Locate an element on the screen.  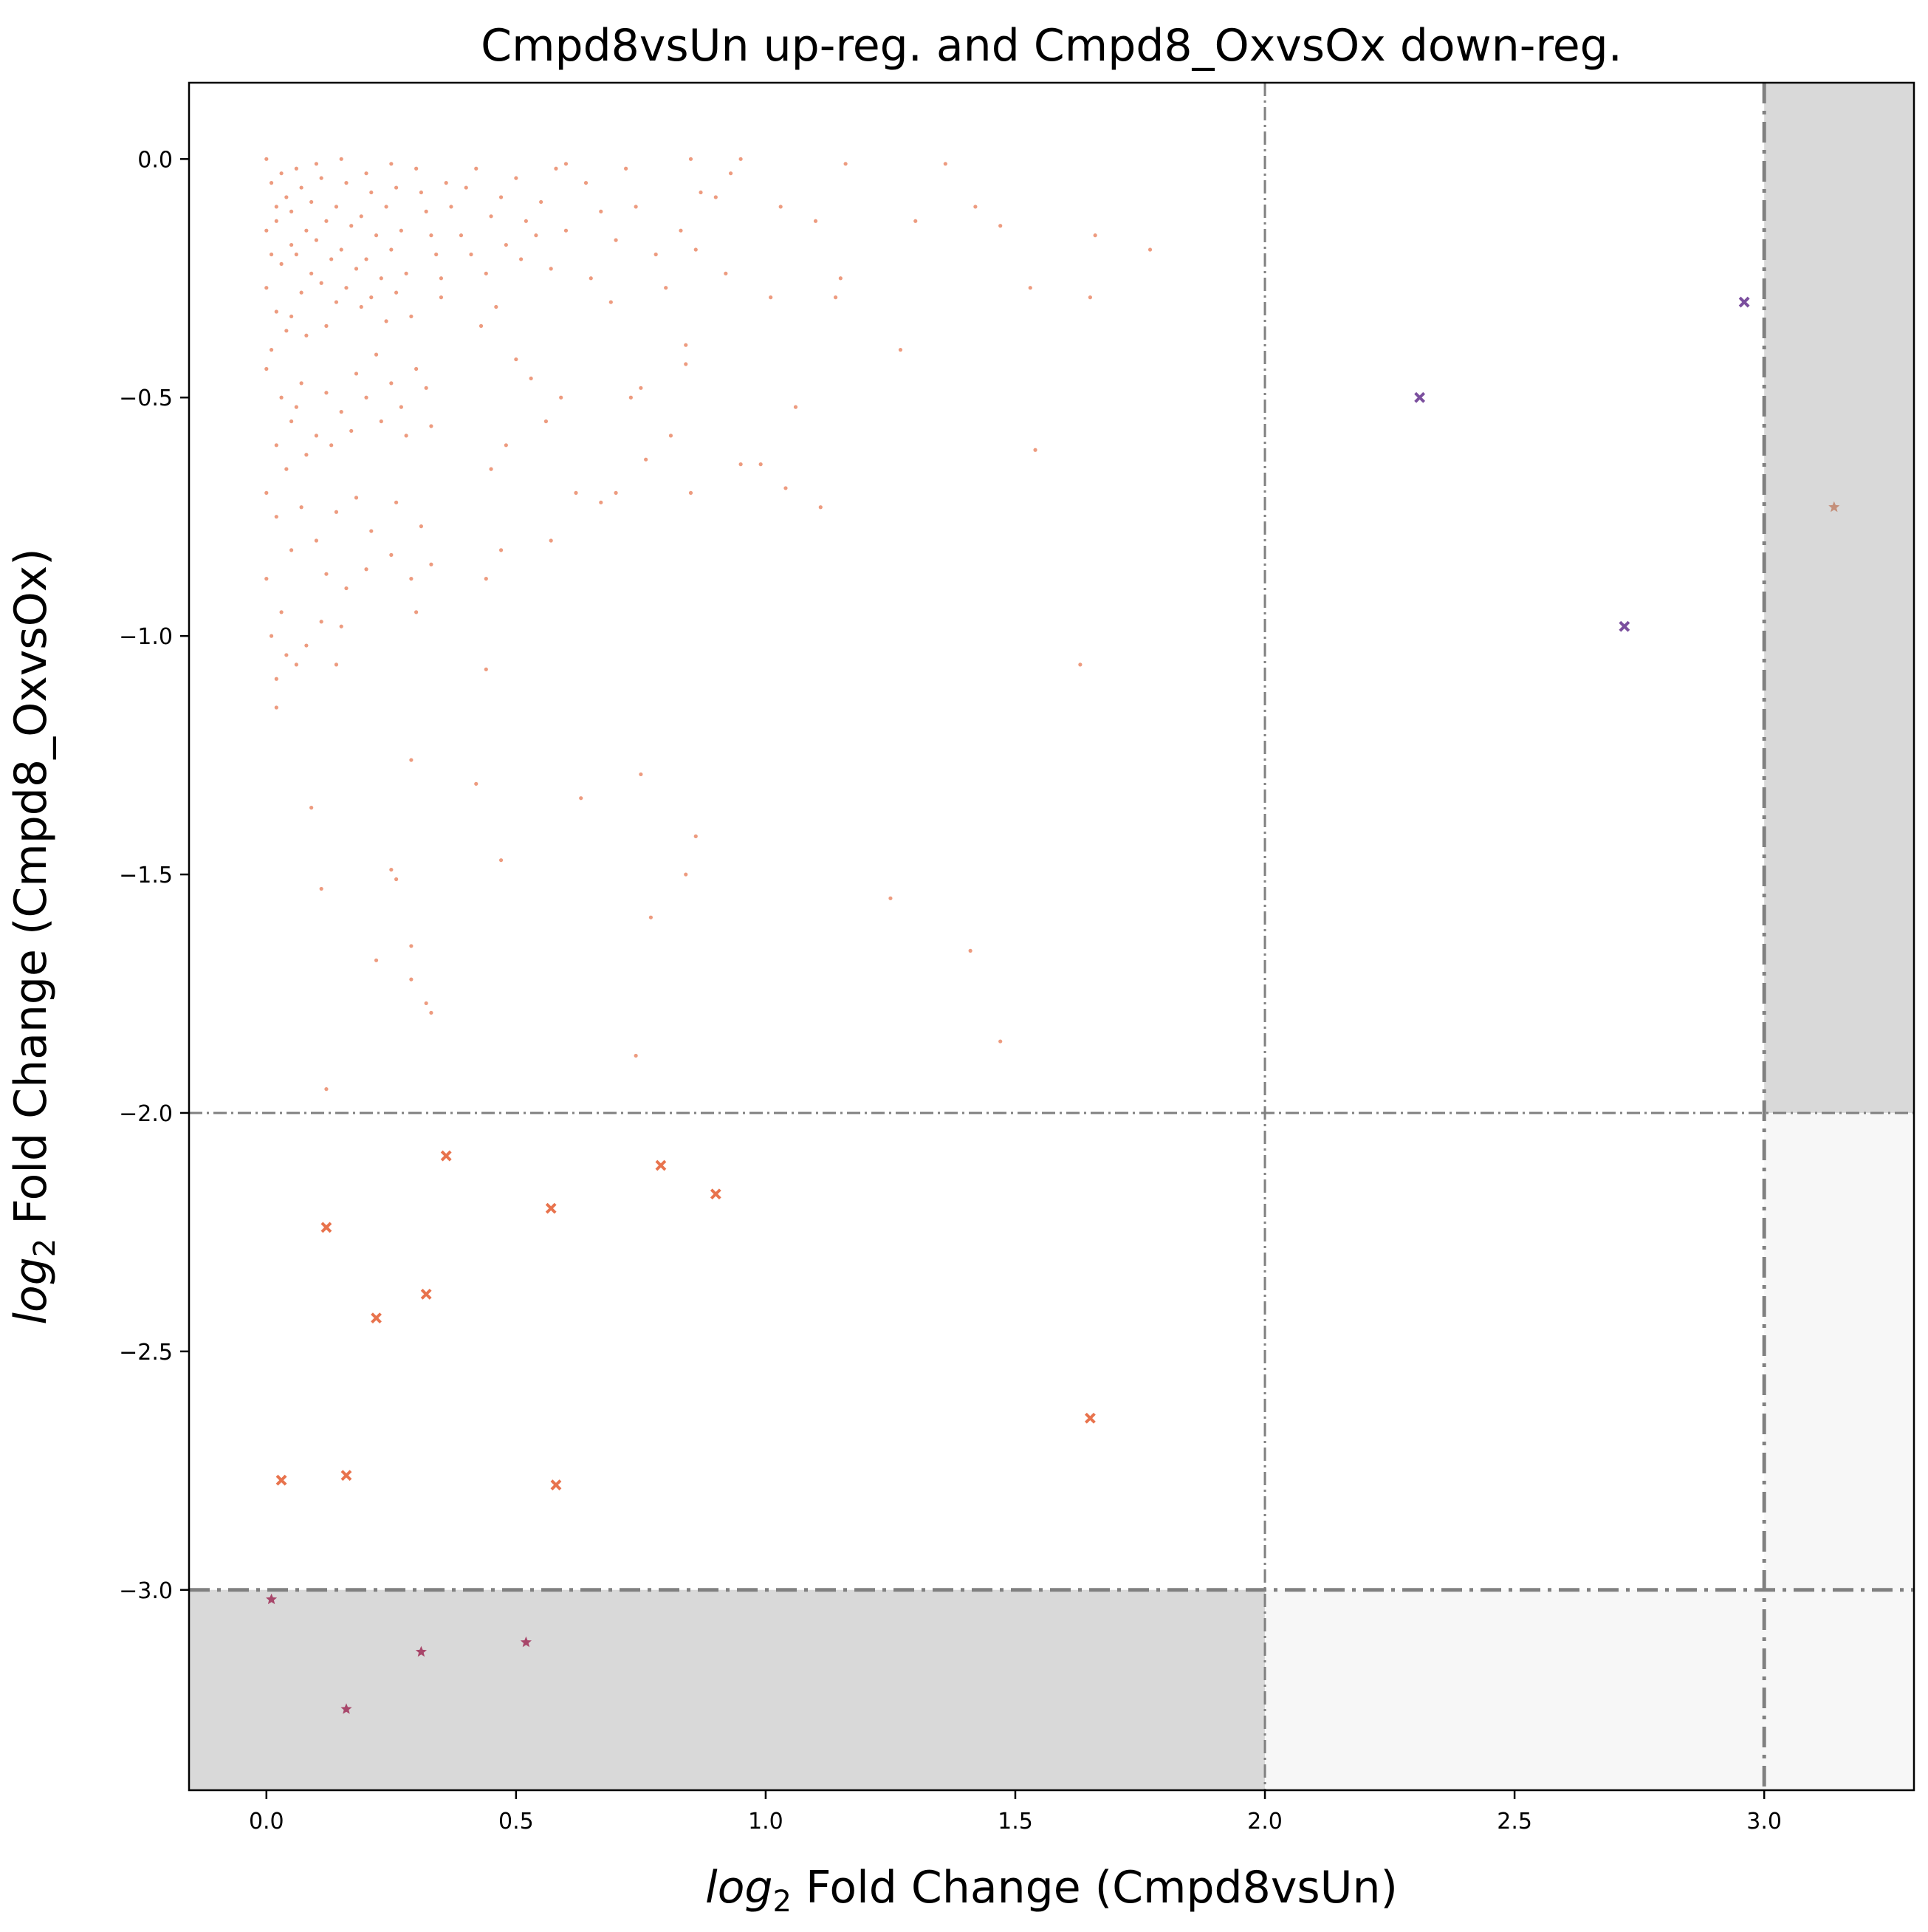
y-tick-label: −0.5 is located at coordinates (146, 398).